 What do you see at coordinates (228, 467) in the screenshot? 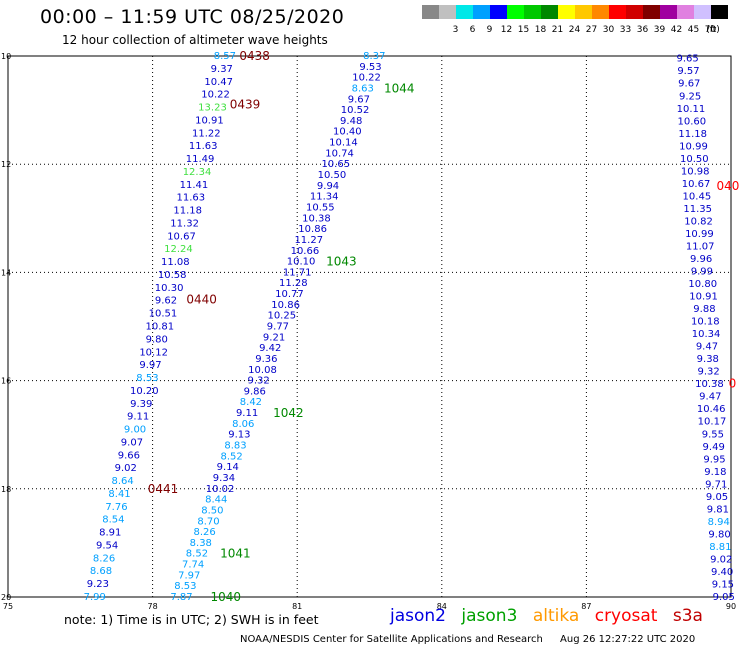
I see `wave-height-label: 9.14` at bounding box center [228, 467].